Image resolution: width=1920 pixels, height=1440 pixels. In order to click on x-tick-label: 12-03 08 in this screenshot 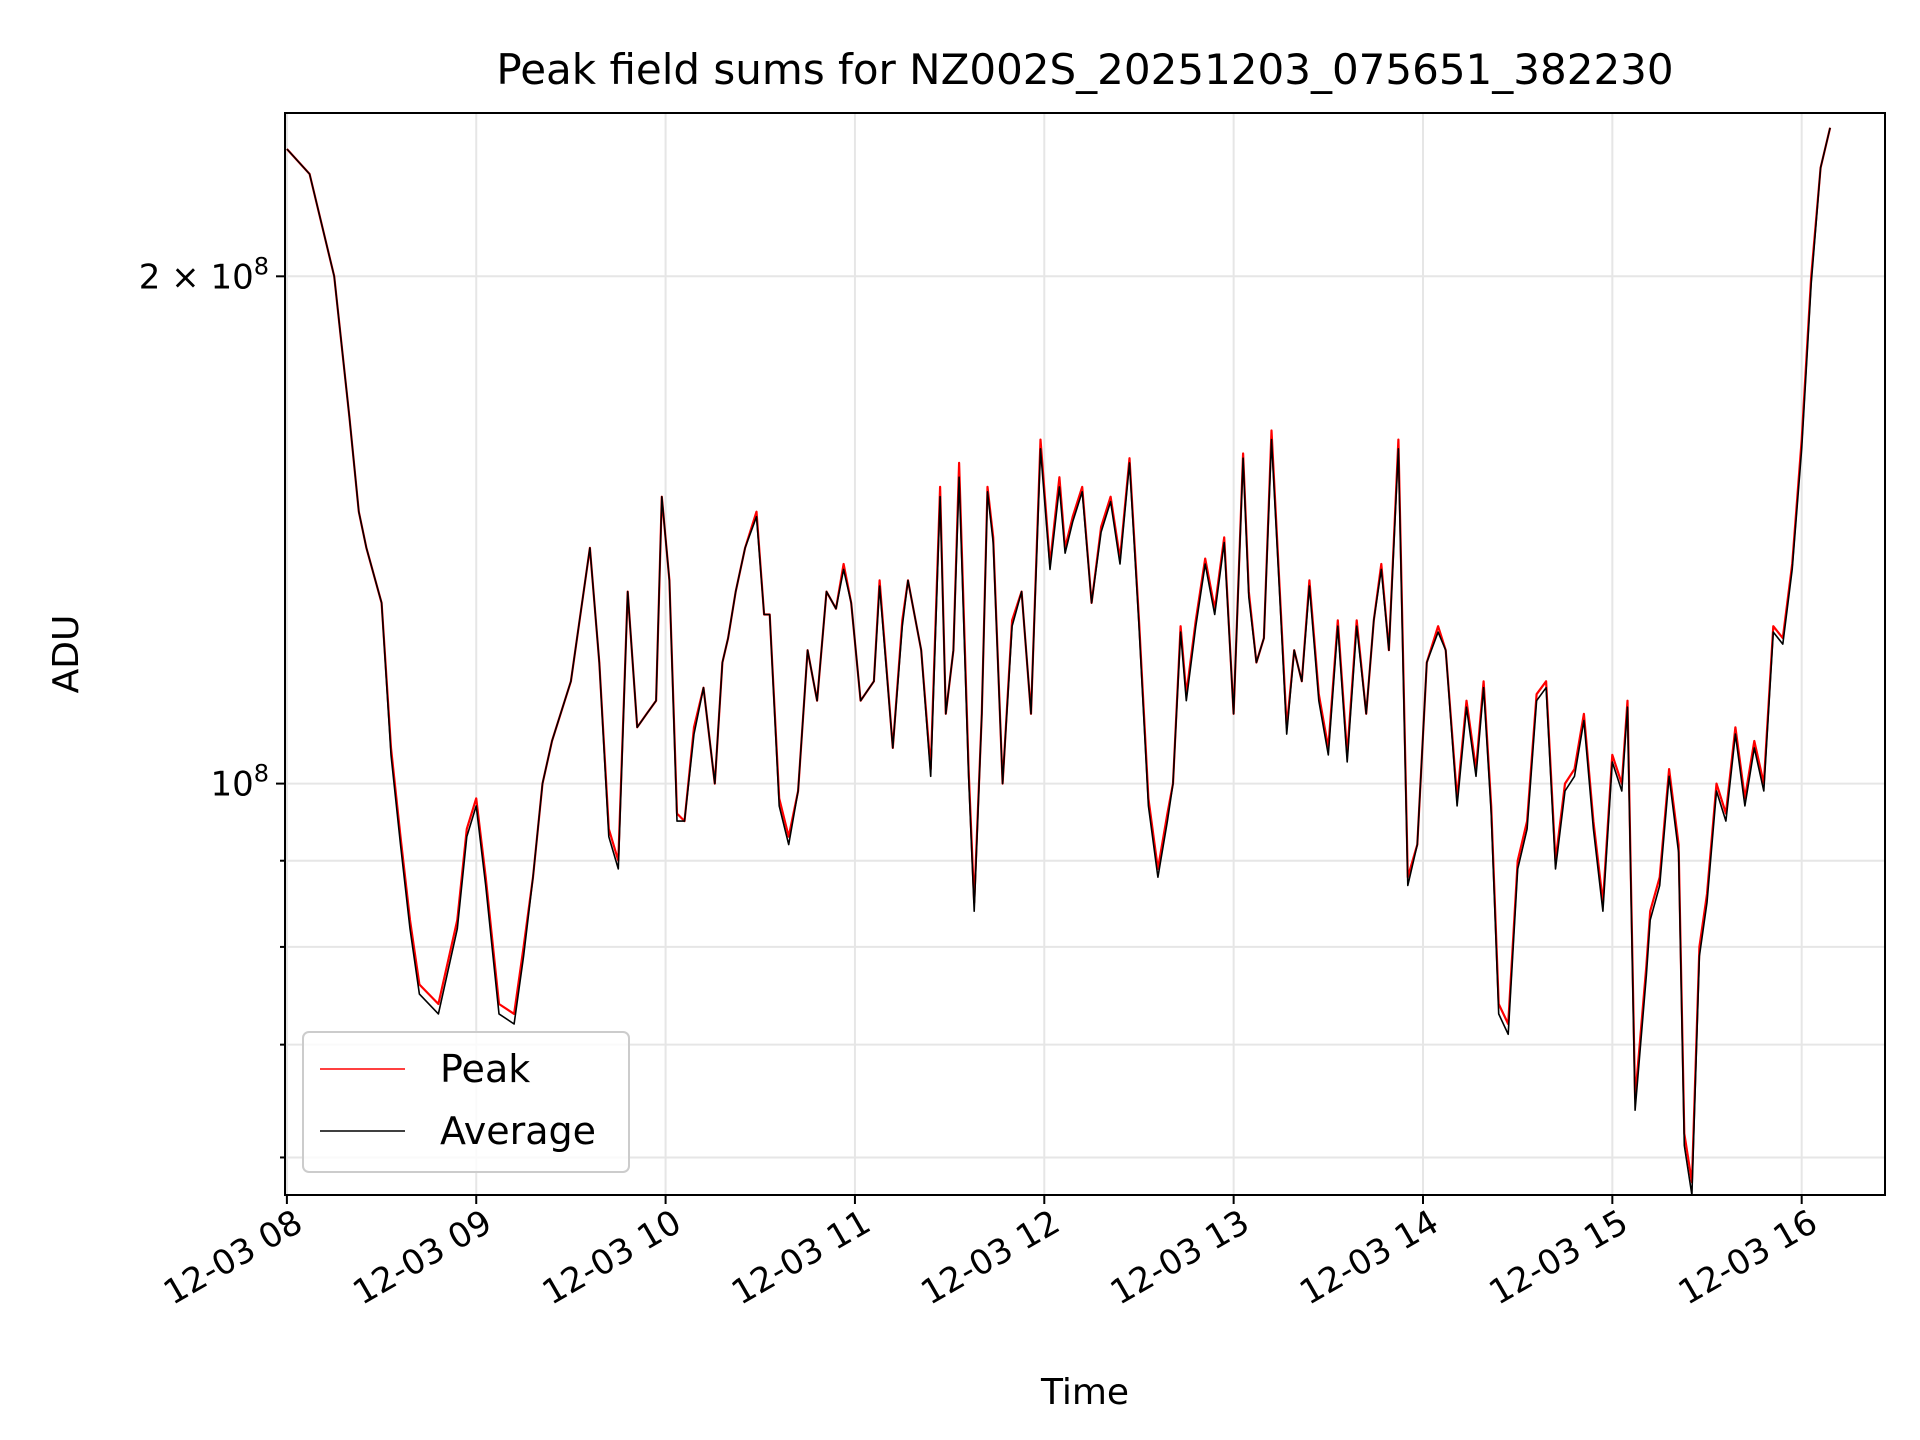, I will do `click(233, 1257)`.